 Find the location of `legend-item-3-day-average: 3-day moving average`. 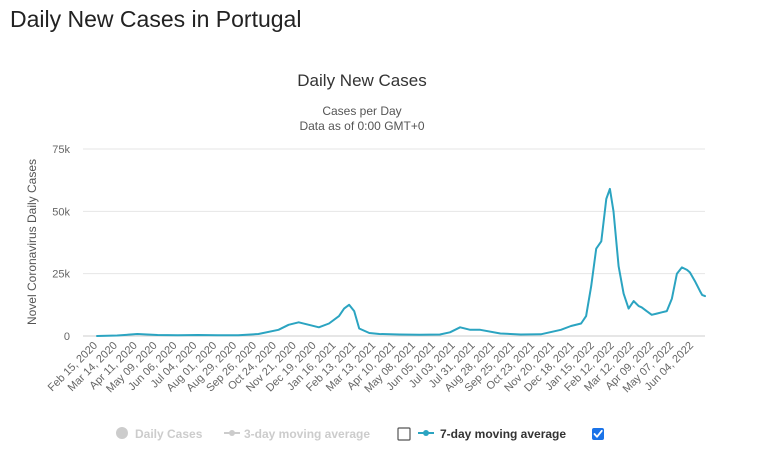

legend-item-3-day-average: 3-day moving average is located at coordinates (297, 434).